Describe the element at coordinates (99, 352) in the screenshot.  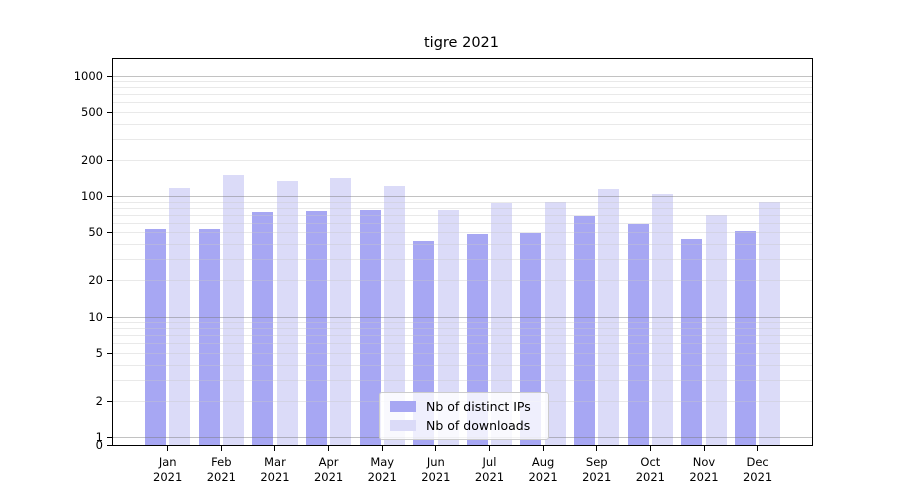
I see `y-tick-label: 5` at that location.